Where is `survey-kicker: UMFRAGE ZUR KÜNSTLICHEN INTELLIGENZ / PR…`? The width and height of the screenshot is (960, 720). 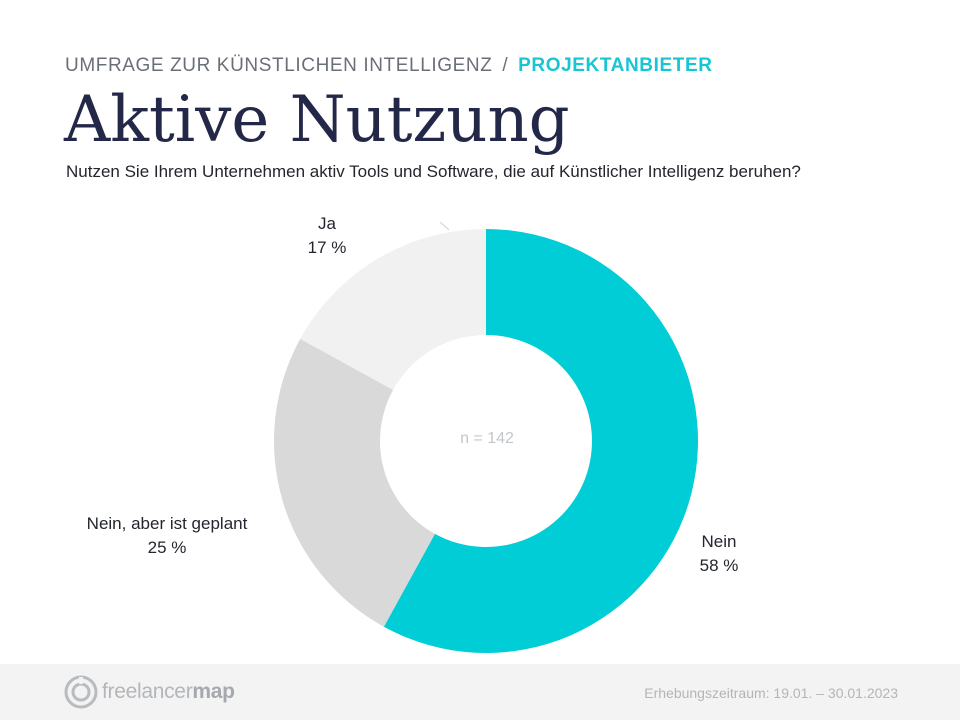 survey-kicker: UMFRAGE ZUR KÜNSTLICHEN INTELLIGENZ / PR… is located at coordinates (389, 66).